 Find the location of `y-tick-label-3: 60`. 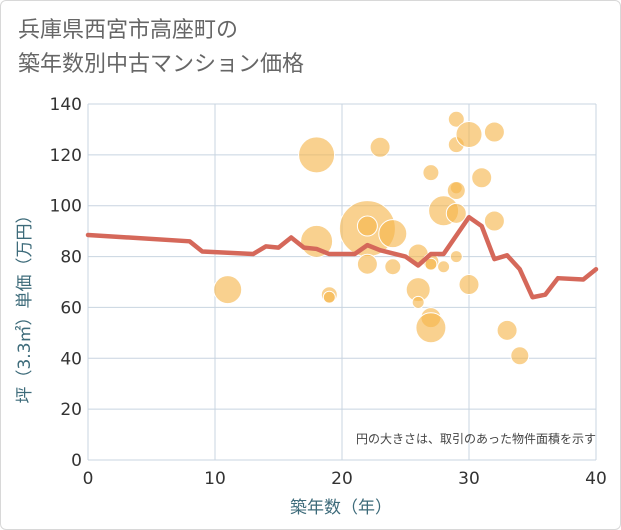

y-tick-label-3: 60 is located at coordinates (71, 308).